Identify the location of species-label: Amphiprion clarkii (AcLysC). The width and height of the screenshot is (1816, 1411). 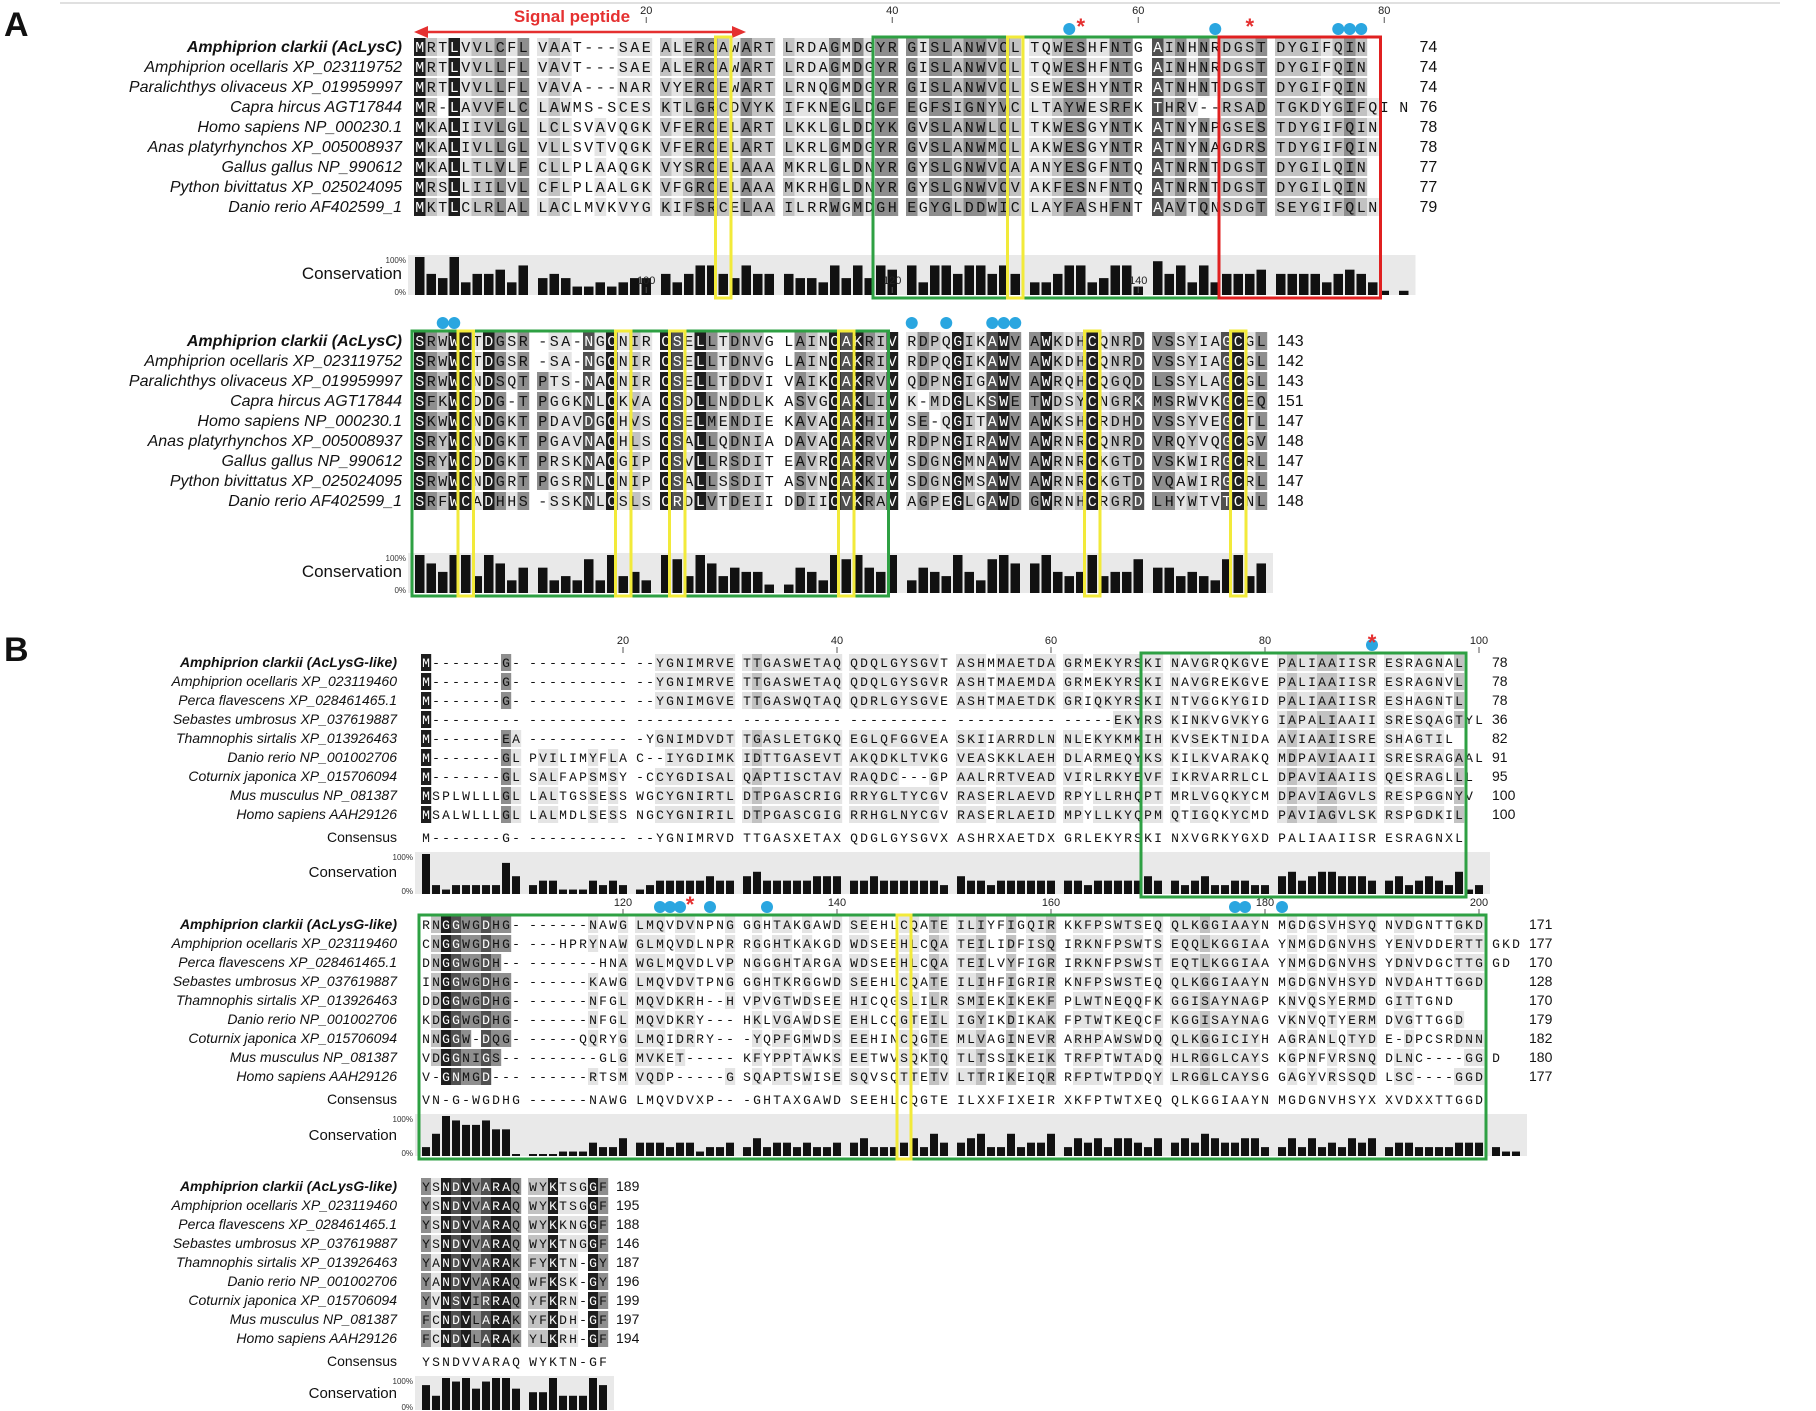
(294, 47).